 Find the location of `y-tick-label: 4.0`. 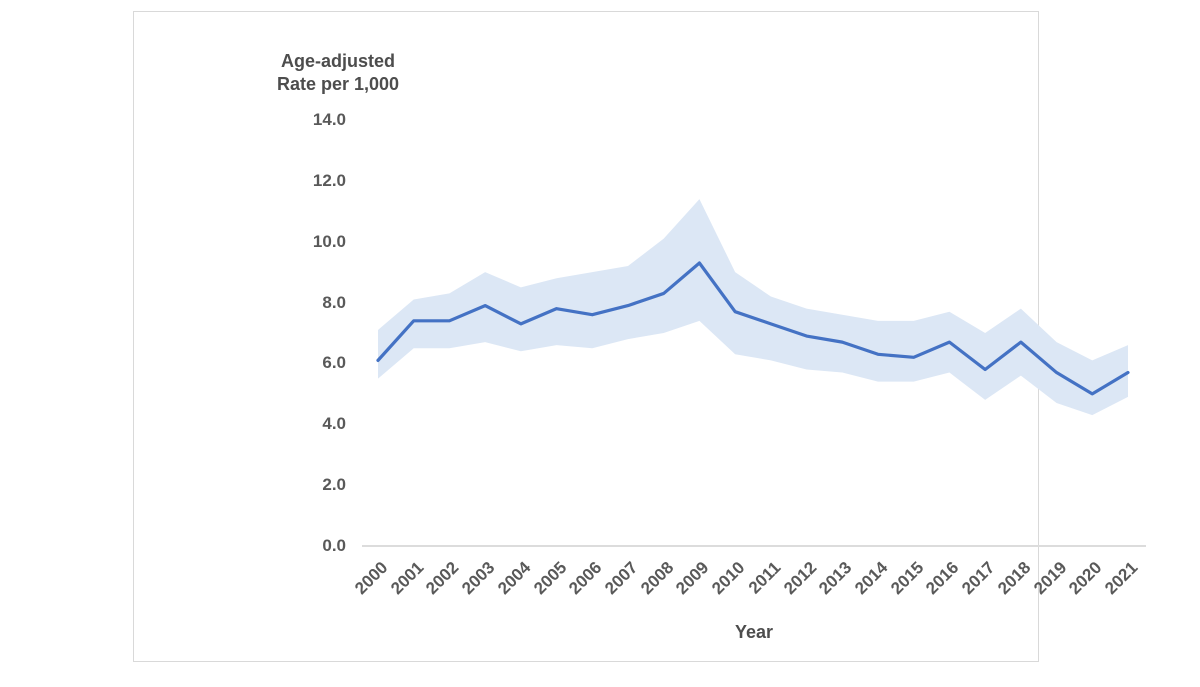

y-tick-label: 4.0 is located at coordinates (334, 424).